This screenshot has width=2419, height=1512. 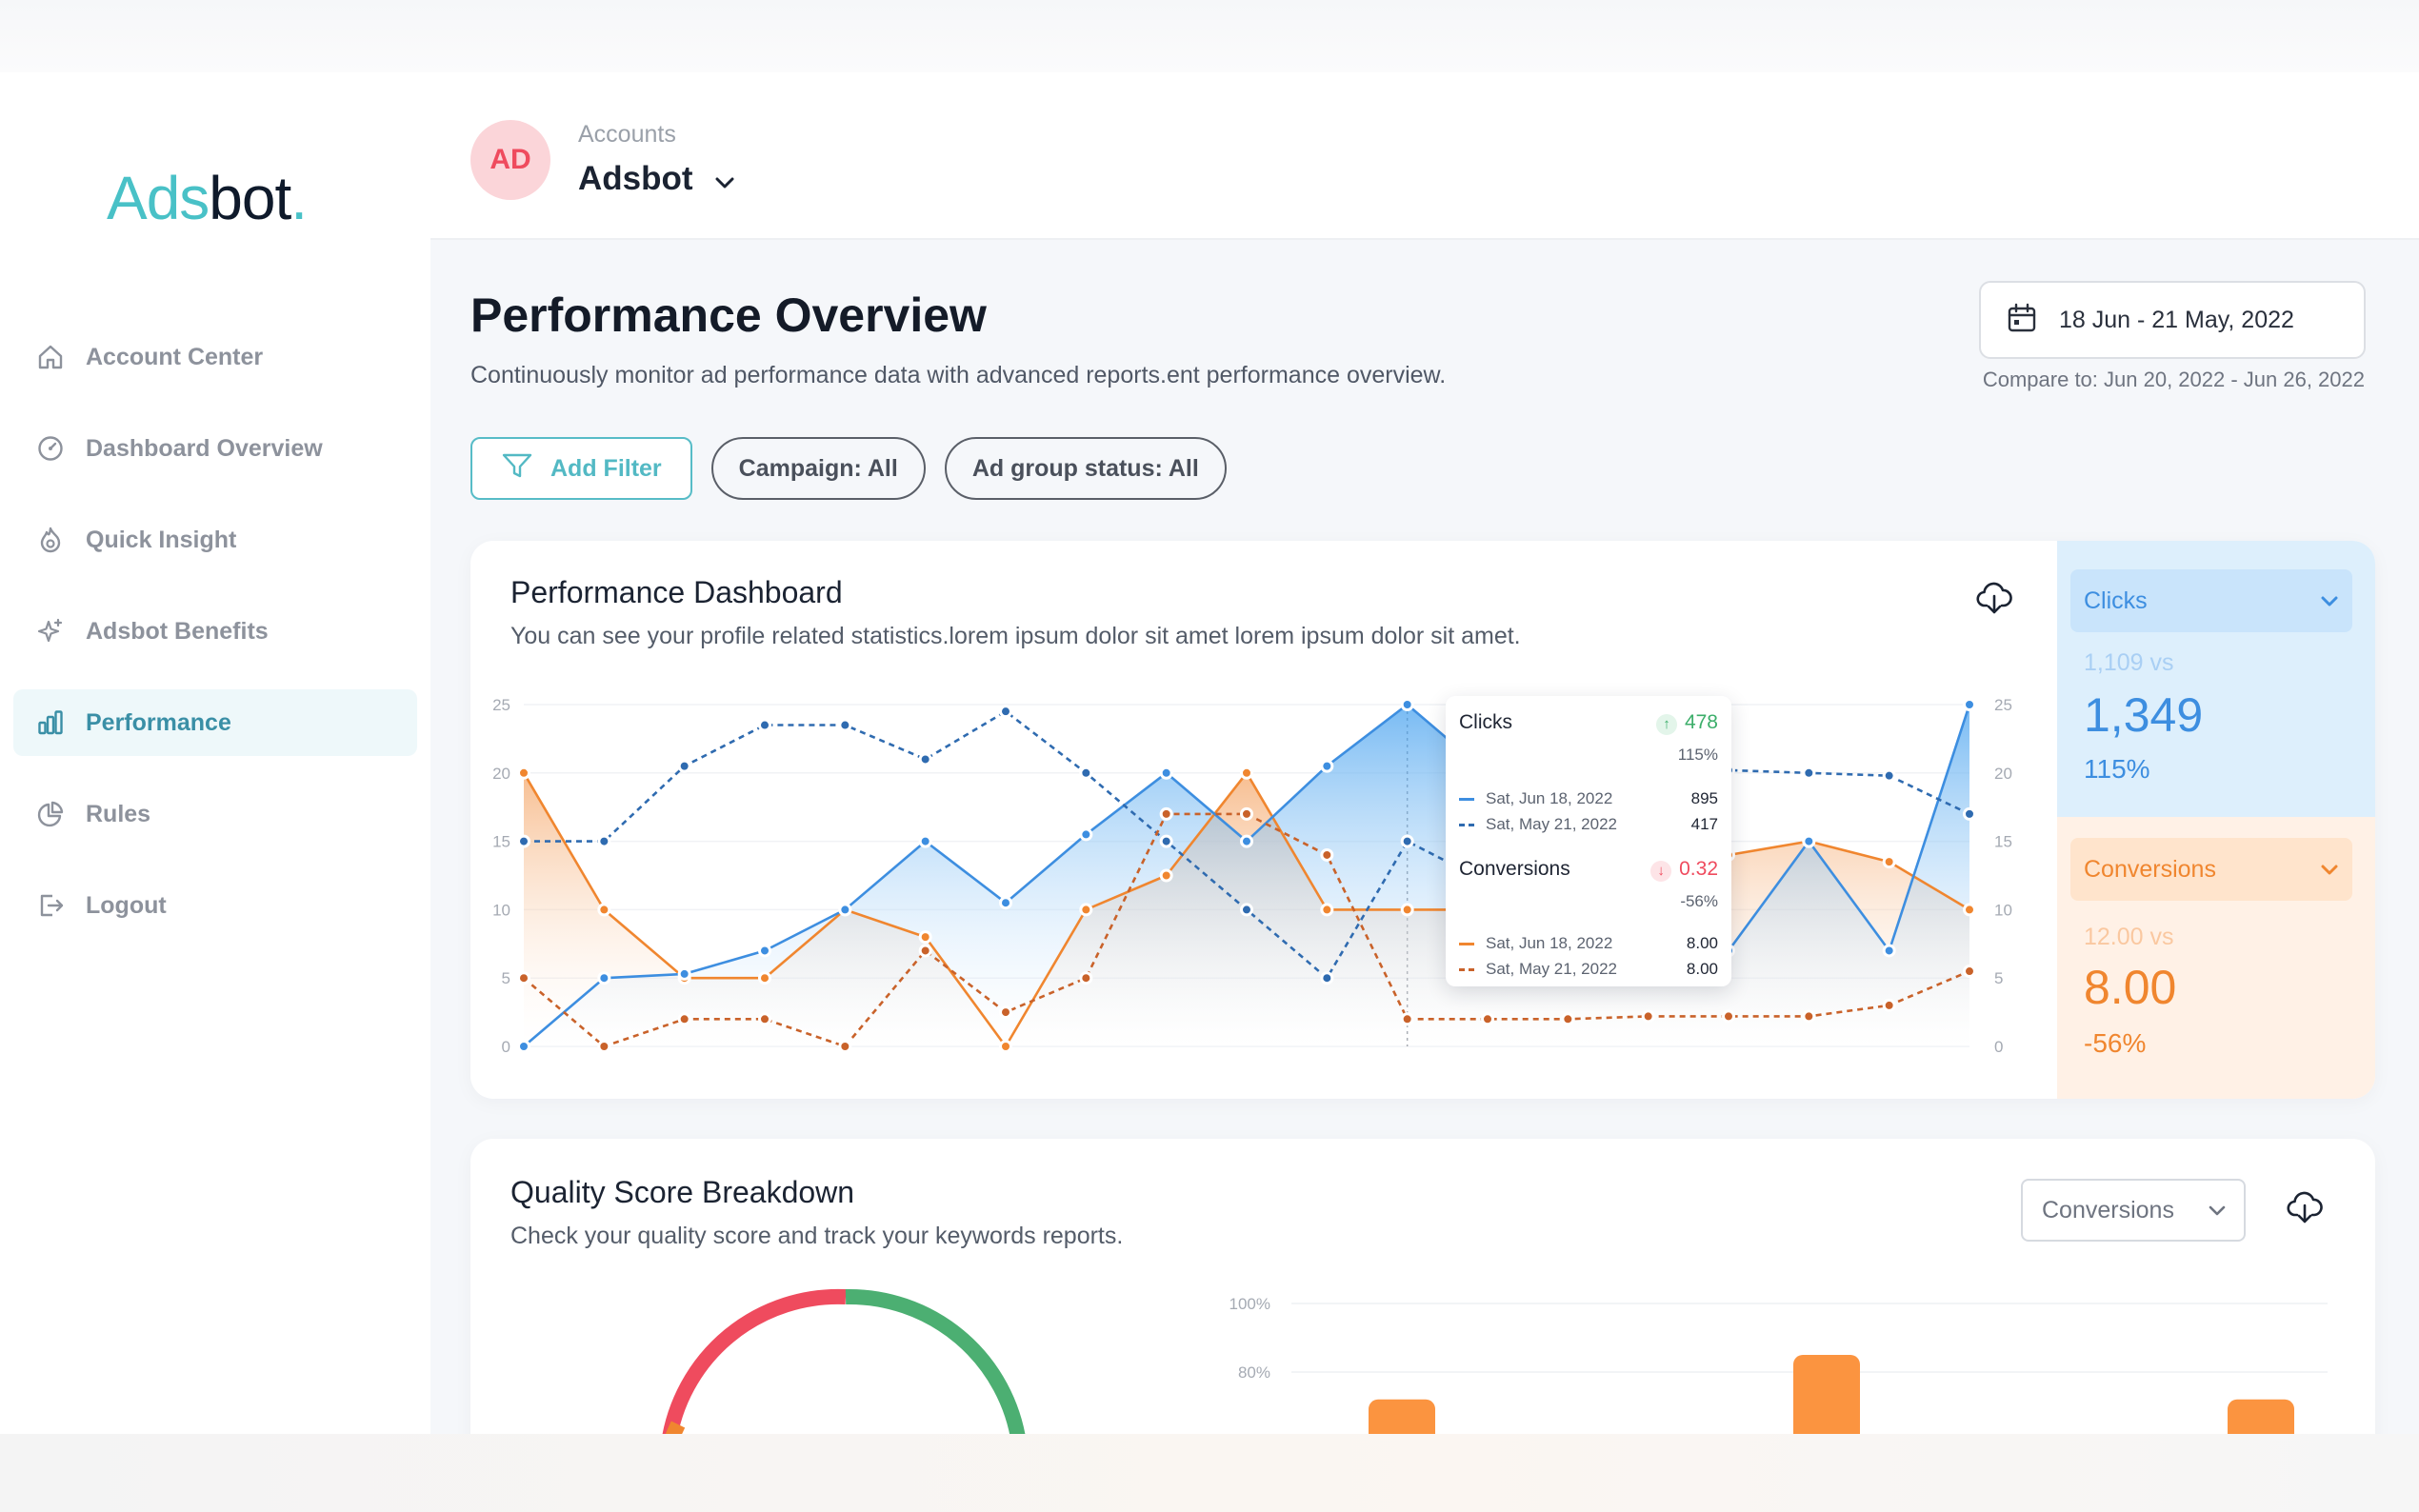 What do you see at coordinates (2117, 769) in the screenshot?
I see `clicks-change-pct: 115%` at bounding box center [2117, 769].